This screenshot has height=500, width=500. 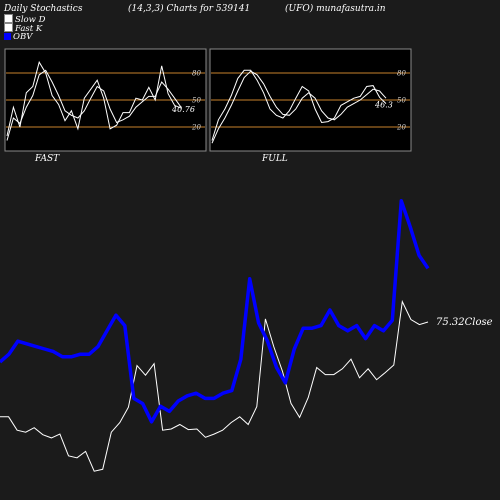 I want to click on legend-swatch-obv, so click(x=7, y=36).